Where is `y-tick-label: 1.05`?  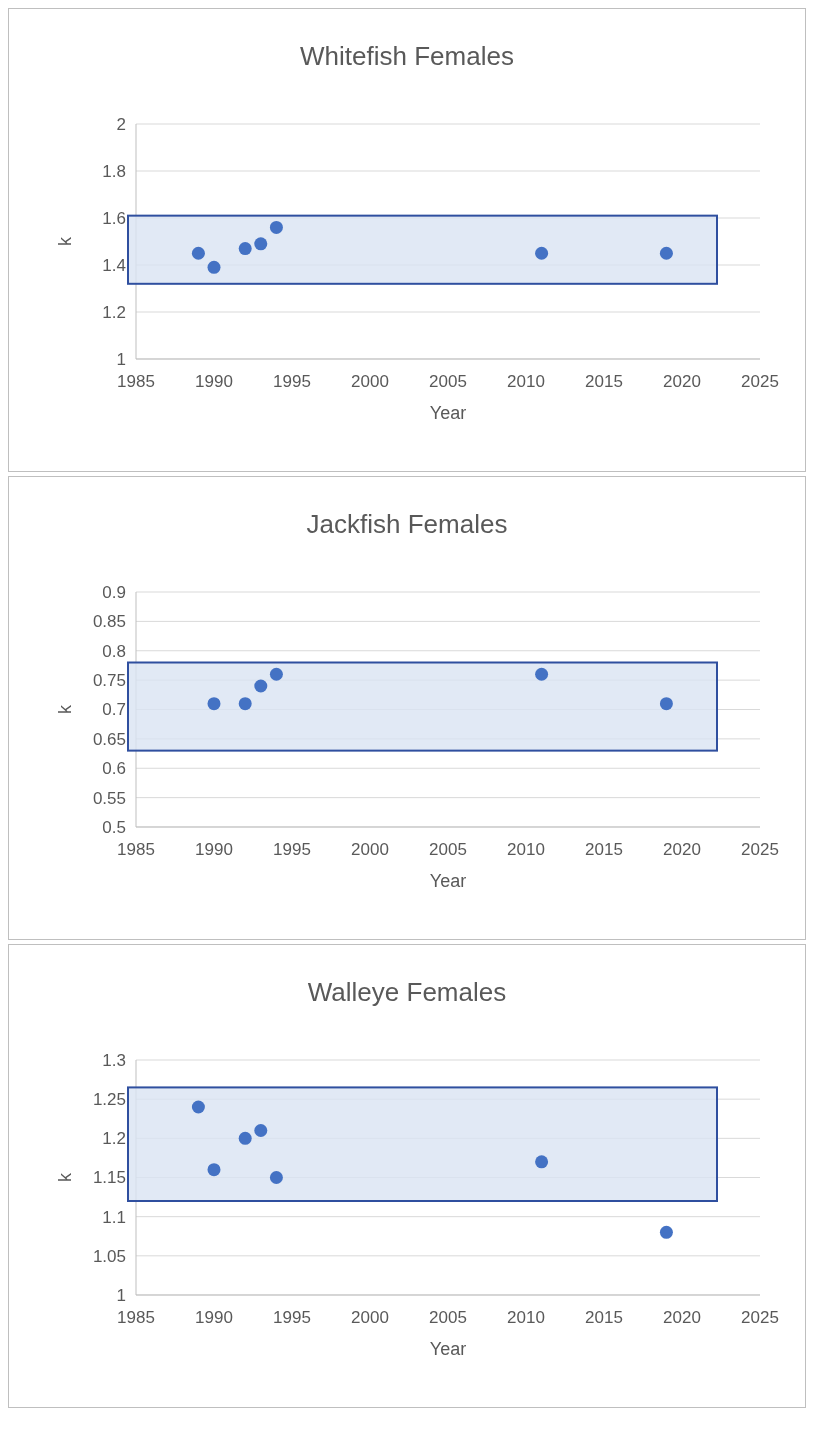
y-tick-label: 1.05 is located at coordinates (109, 1256).